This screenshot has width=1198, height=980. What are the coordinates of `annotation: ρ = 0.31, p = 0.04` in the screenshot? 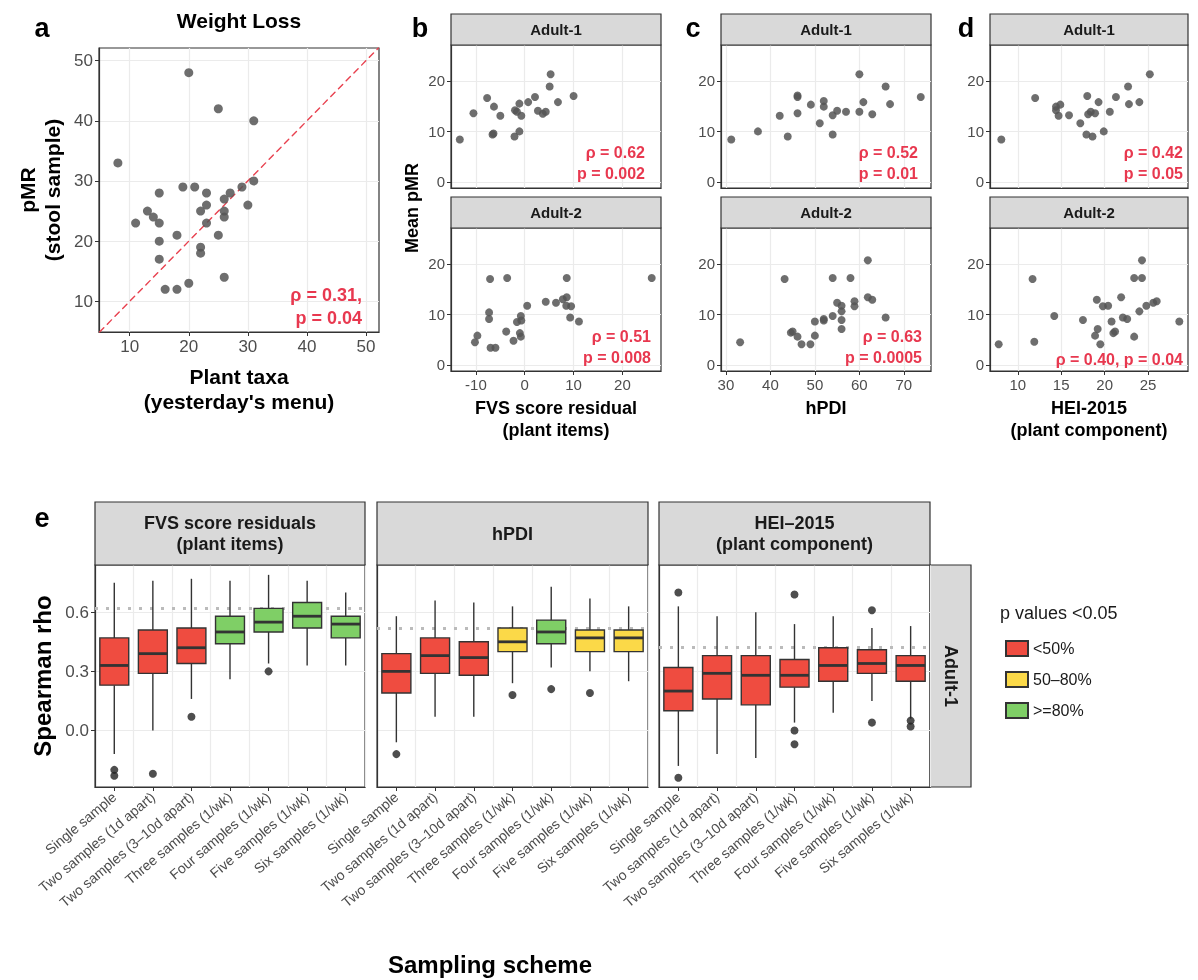 It's located at (326, 306).